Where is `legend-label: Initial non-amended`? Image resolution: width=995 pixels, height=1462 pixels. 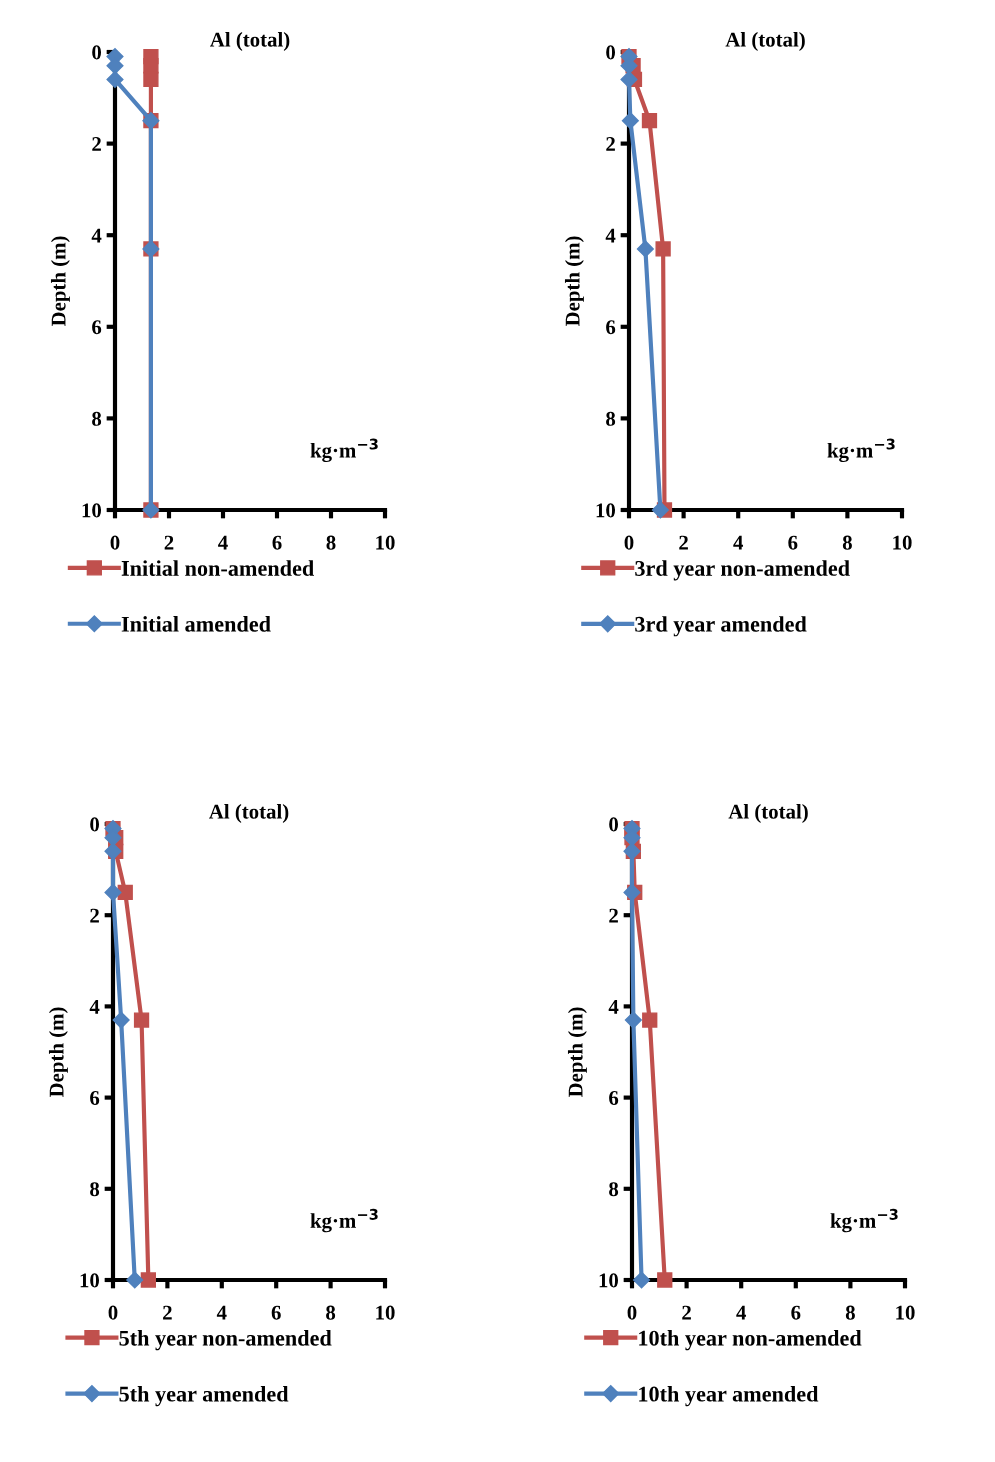 legend-label: Initial non-amended is located at coordinates (217, 568).